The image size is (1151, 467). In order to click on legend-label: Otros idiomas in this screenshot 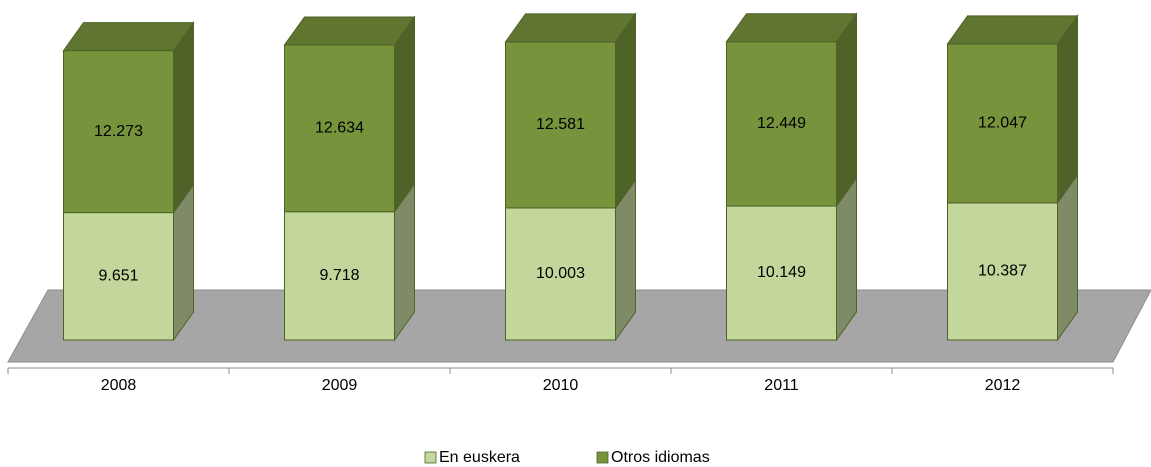, I will do `click(660, 457)`.